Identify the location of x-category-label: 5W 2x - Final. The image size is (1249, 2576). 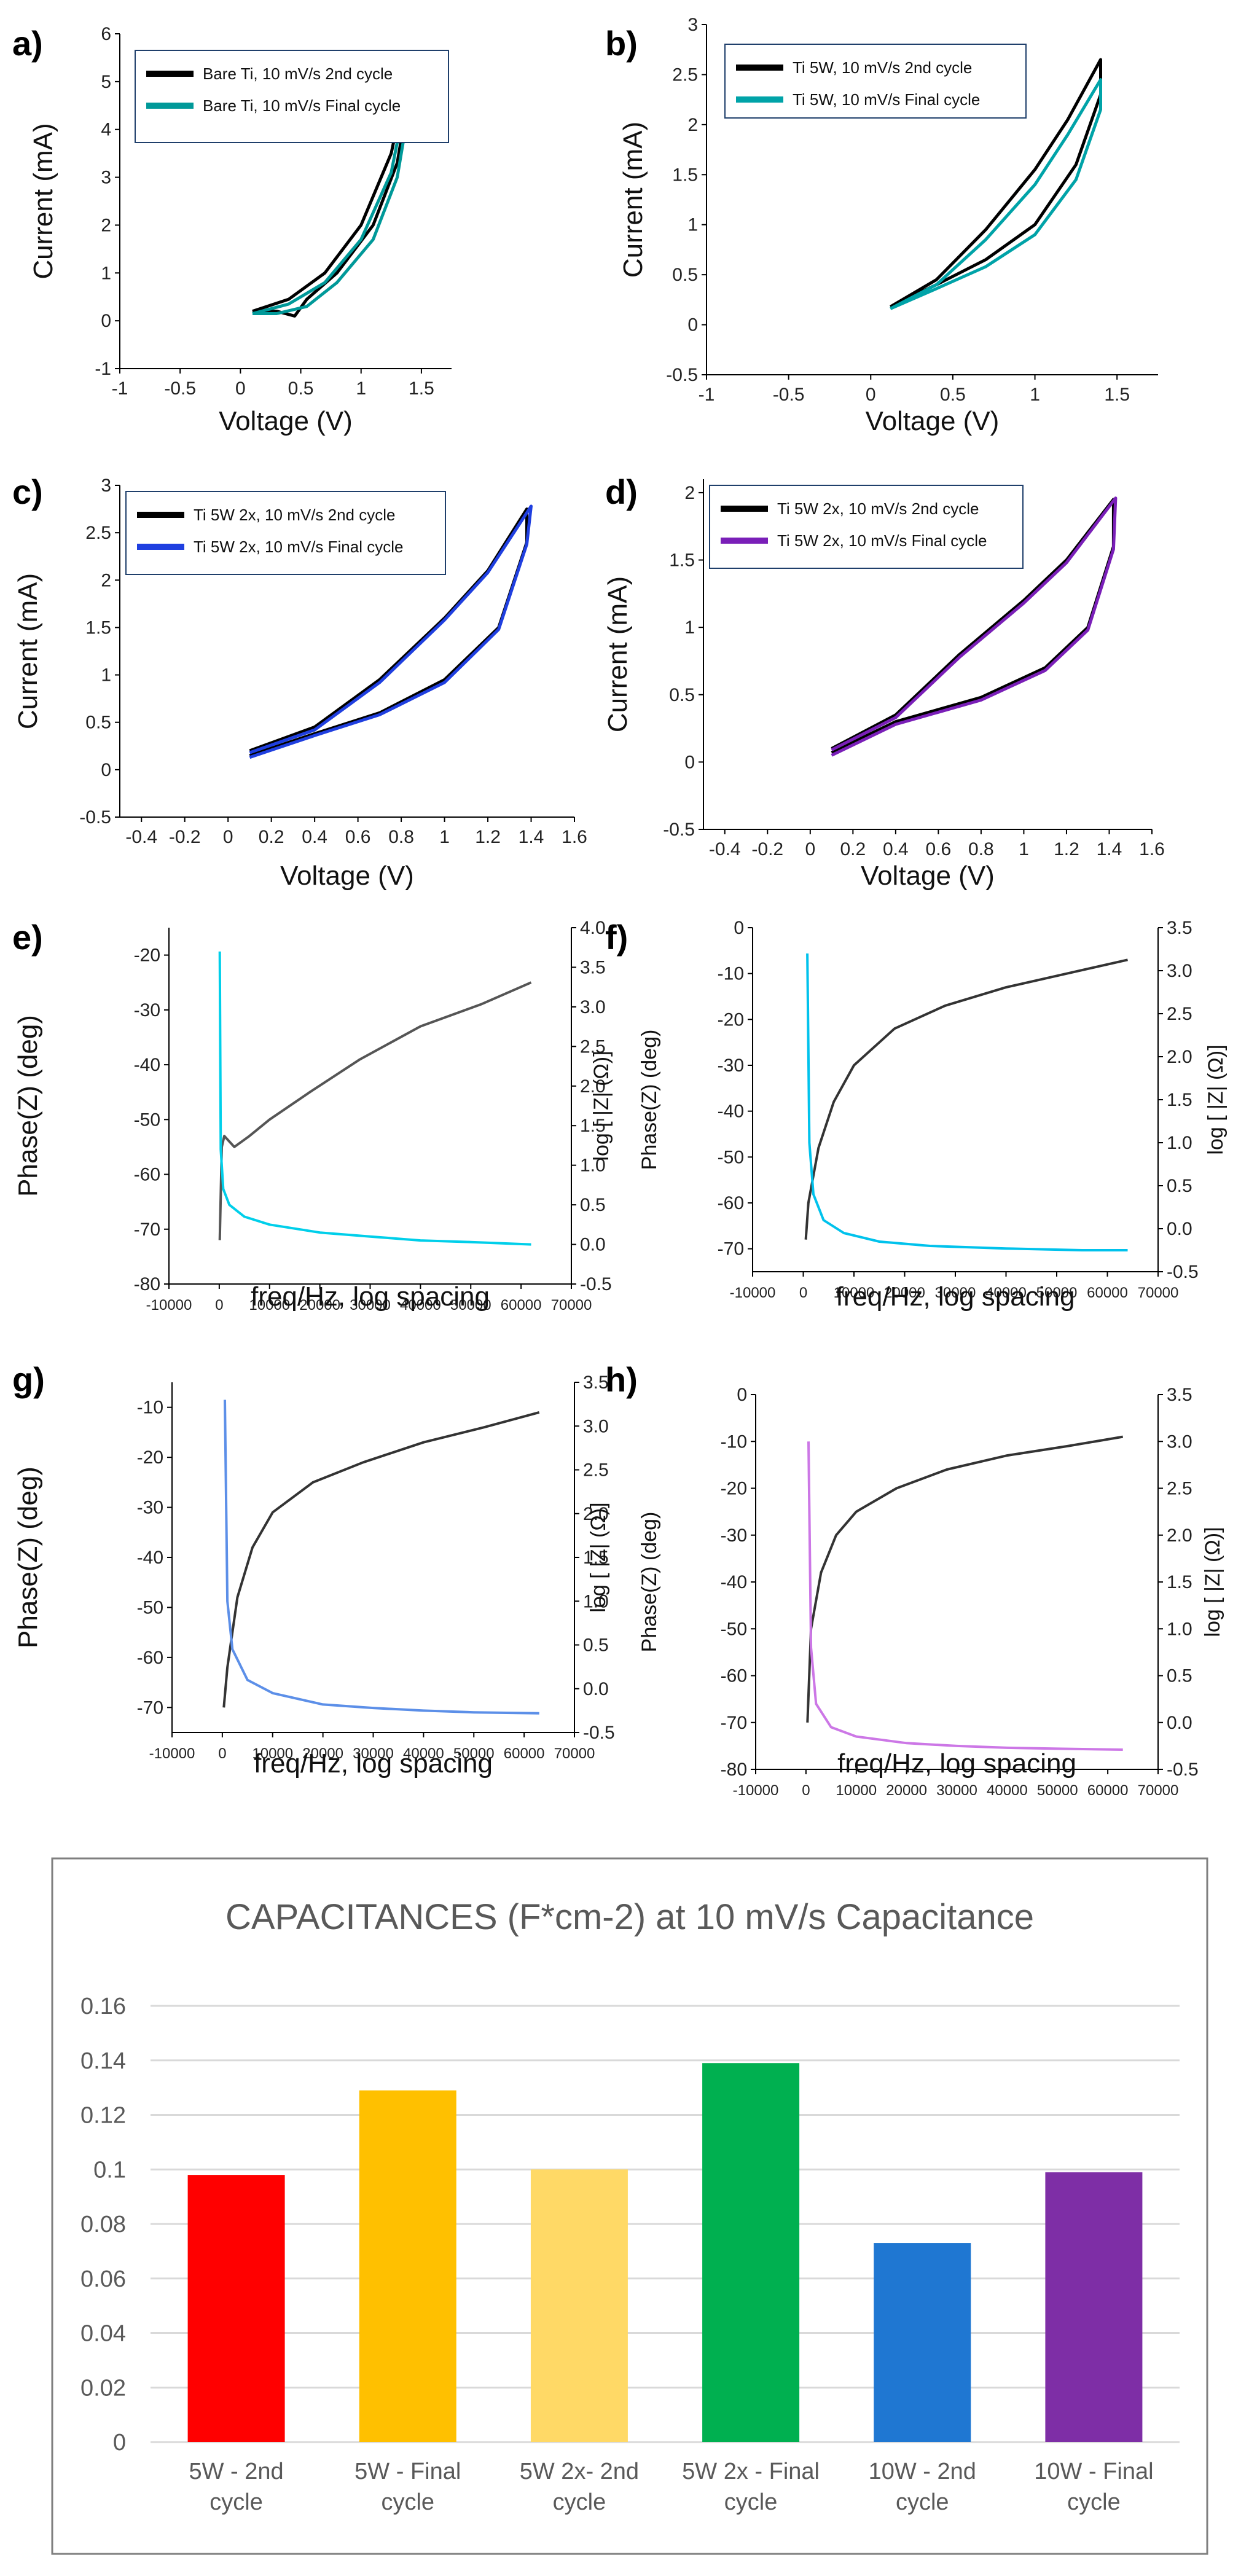
(751, 2471).